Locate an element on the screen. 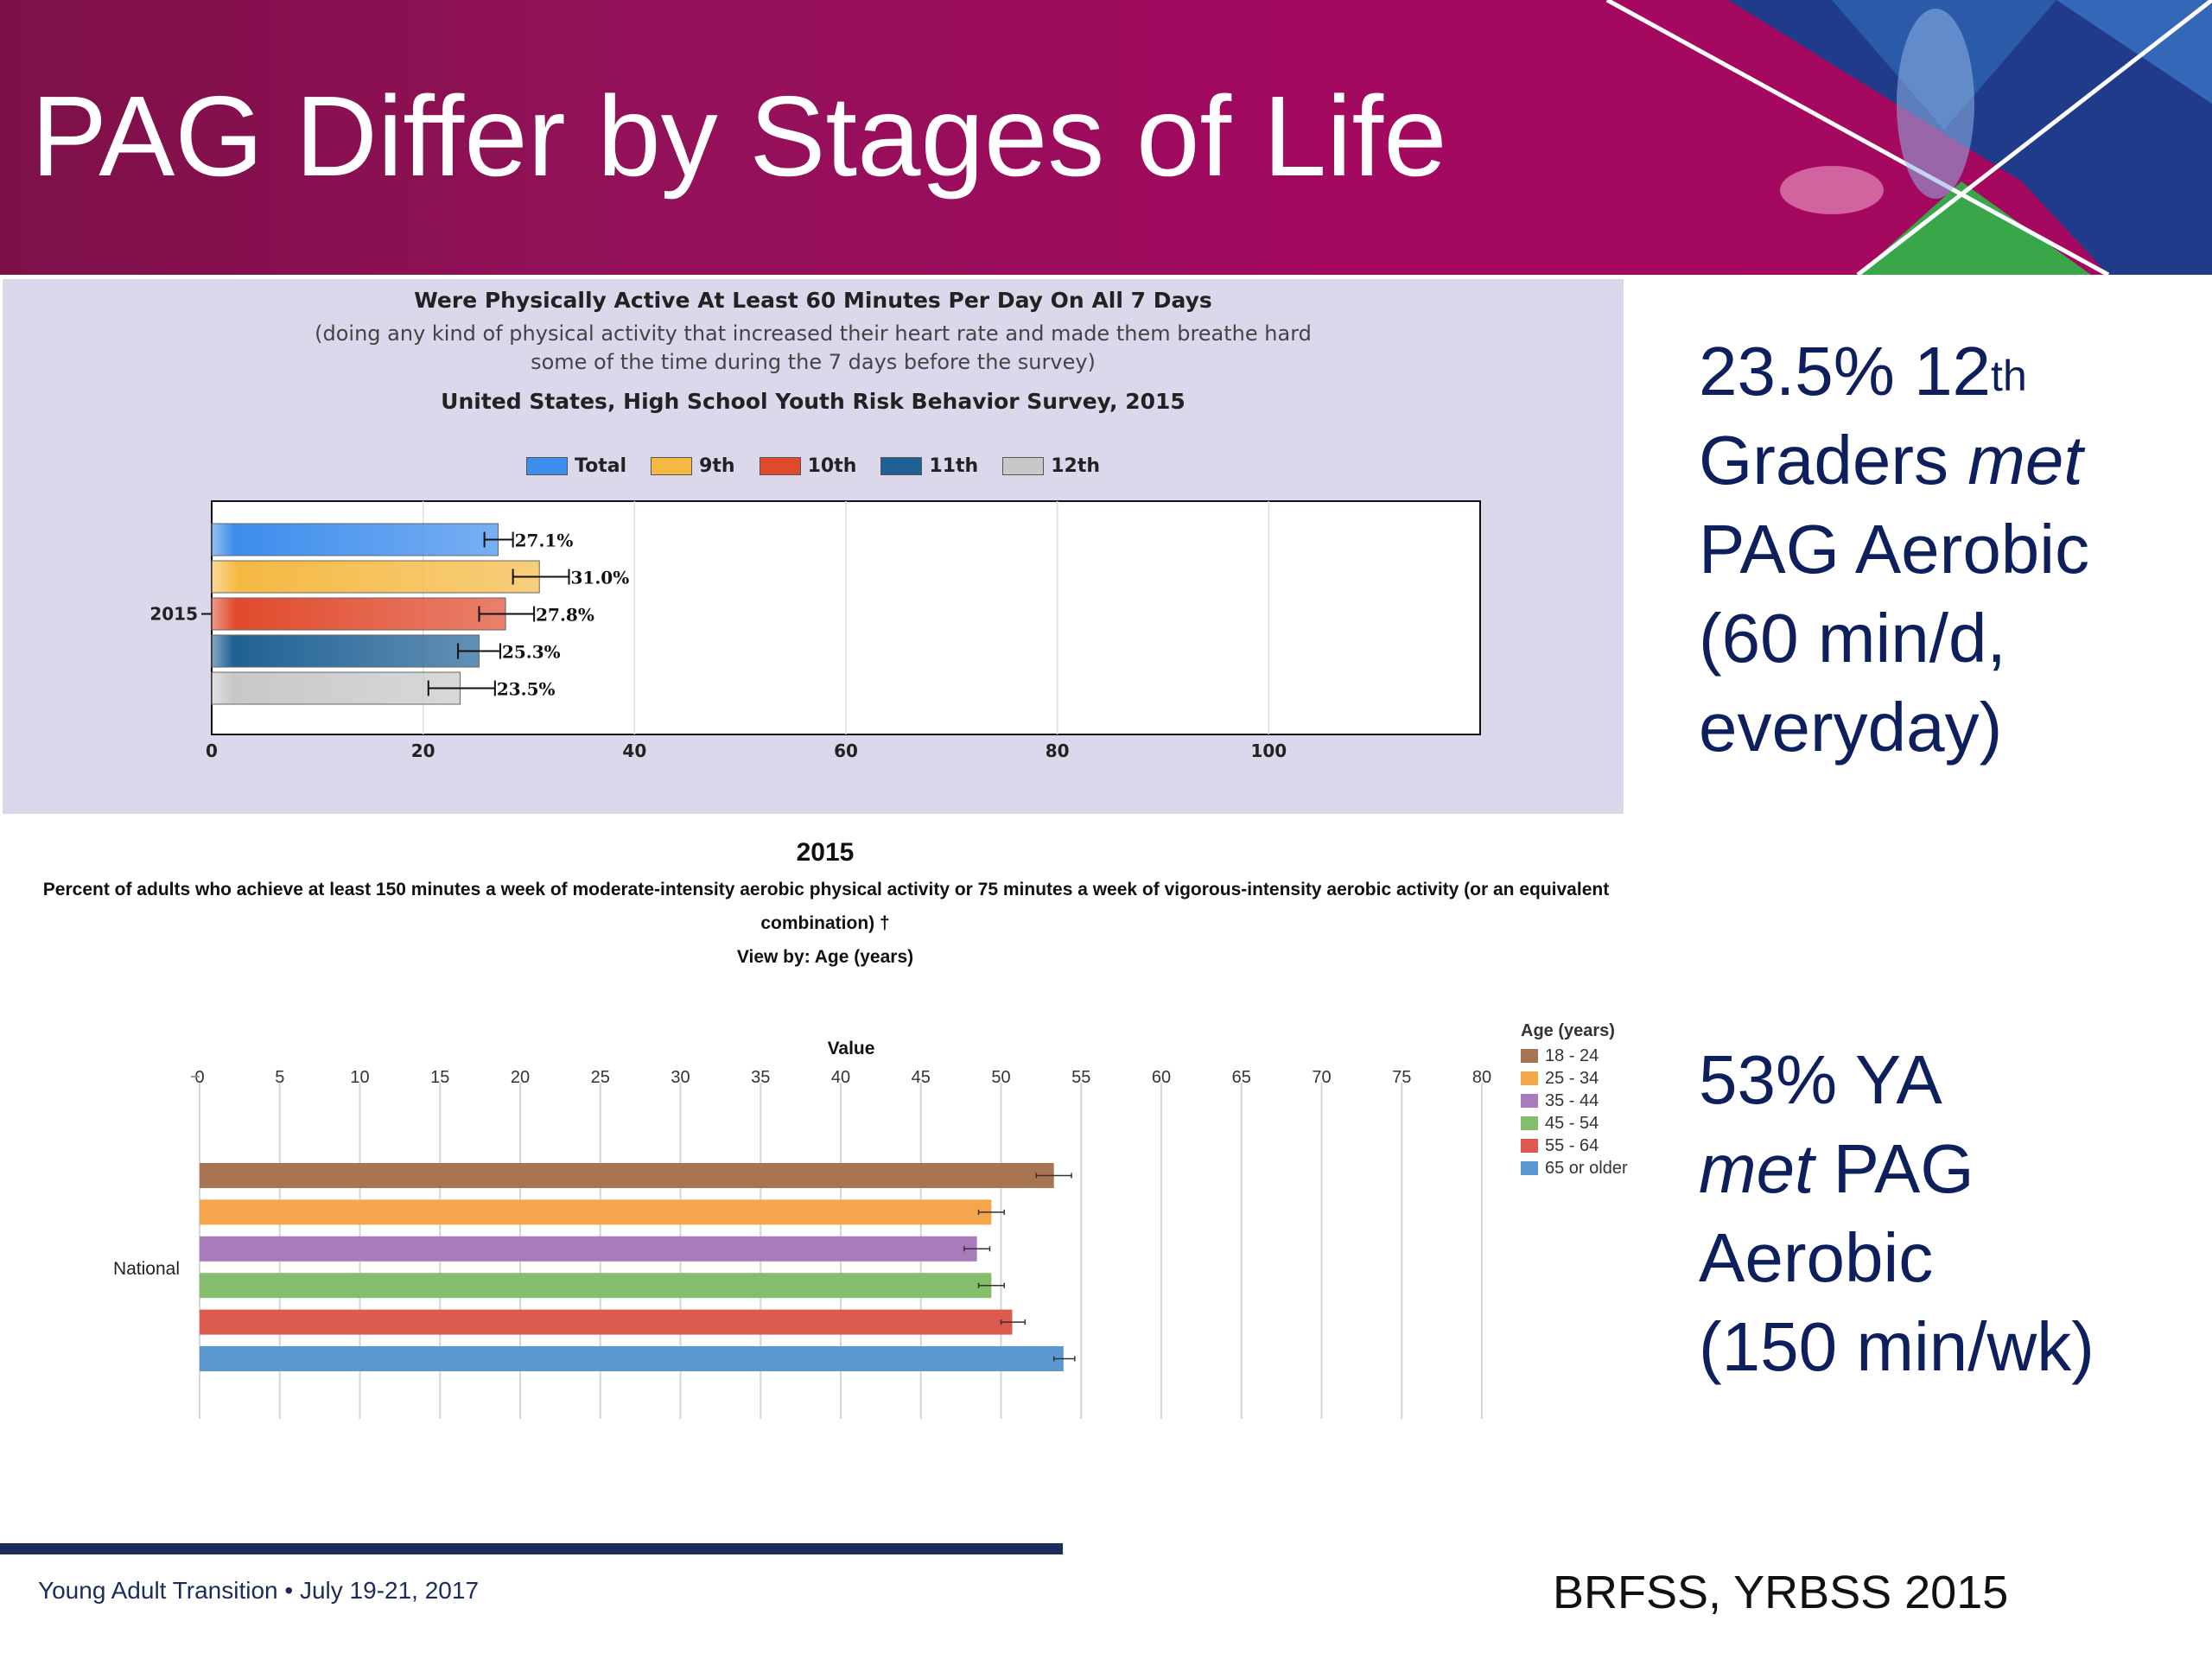 This screenshot has width=2212, height=1659. data-label: 31.0% is located at coordinates (599, 578).